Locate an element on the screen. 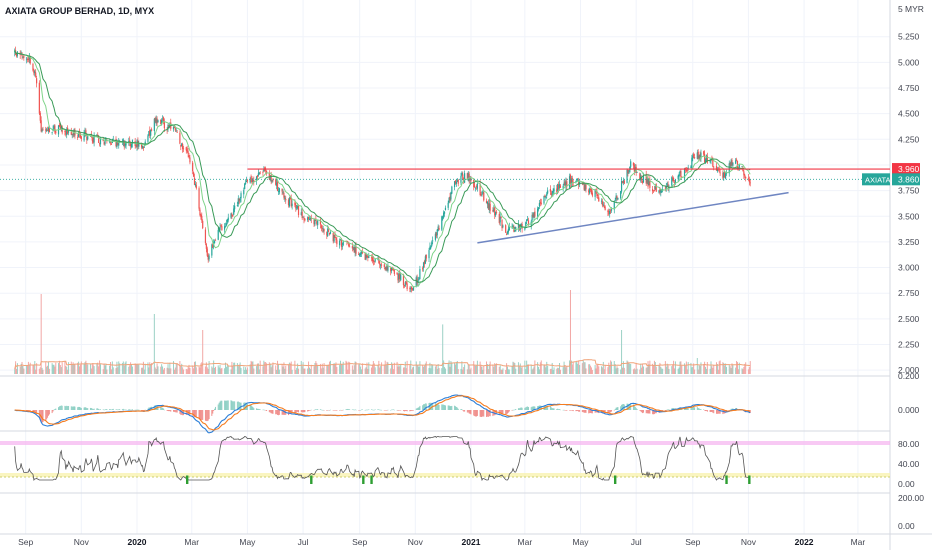  stochastic-signals is located at coordinates (468, 479).